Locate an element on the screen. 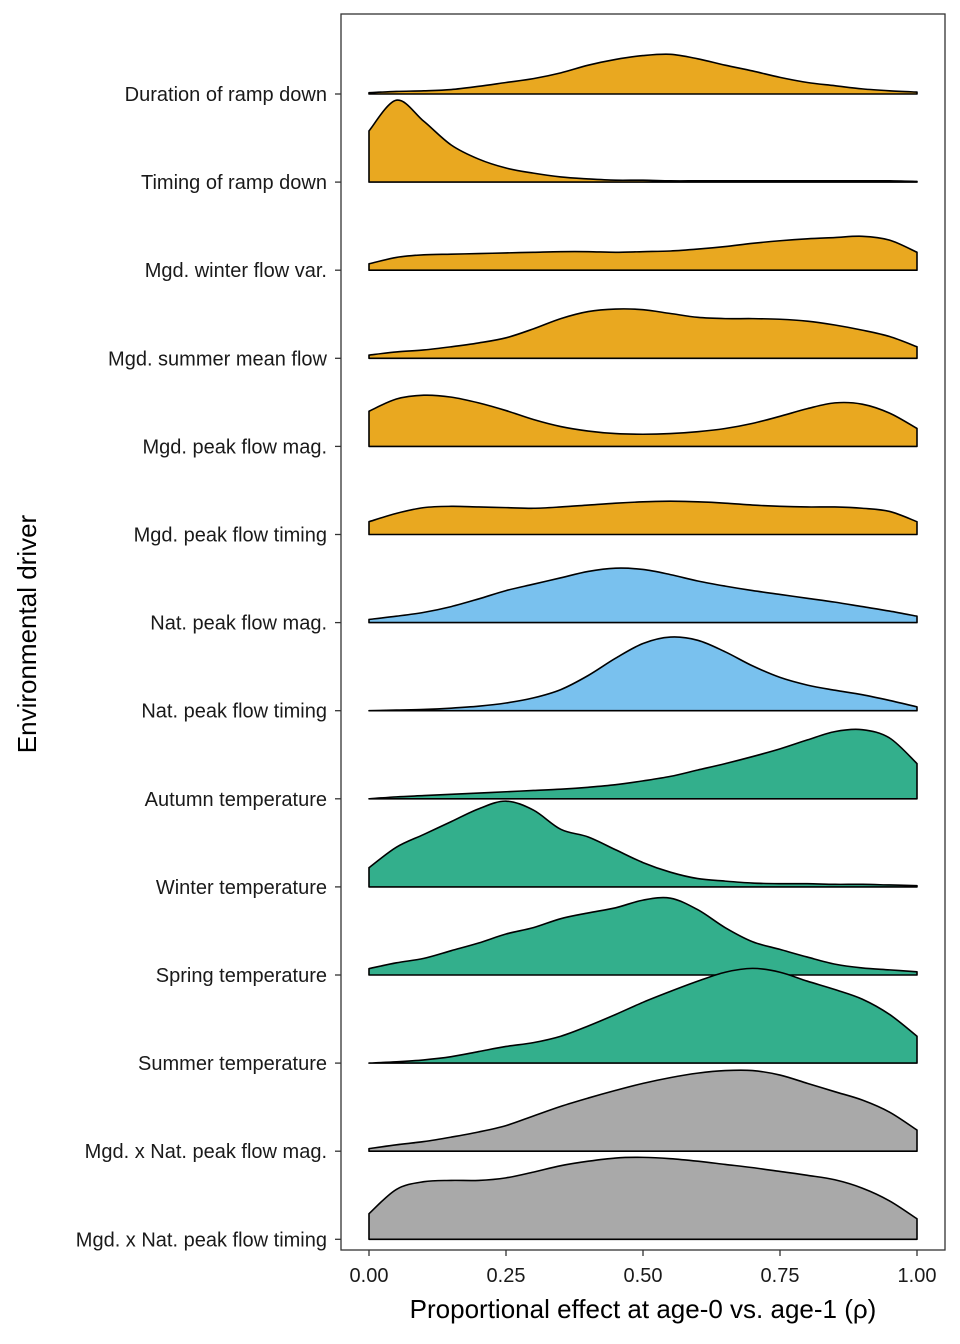 The height and width of the screenshot is (1344, 960). y-tick-label-0: Duration of ramp down is located at coordinates (226, 95).